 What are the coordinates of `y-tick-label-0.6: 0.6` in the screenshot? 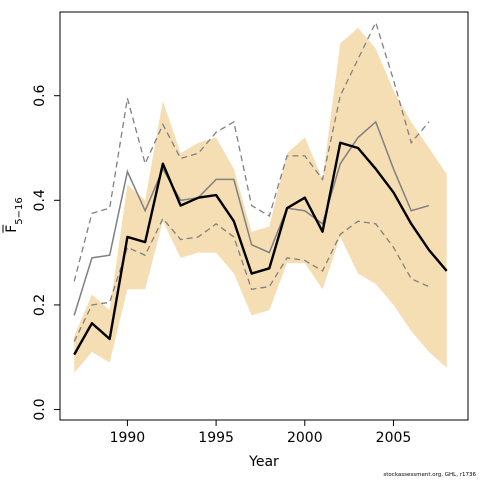 It's located at (40, 95).